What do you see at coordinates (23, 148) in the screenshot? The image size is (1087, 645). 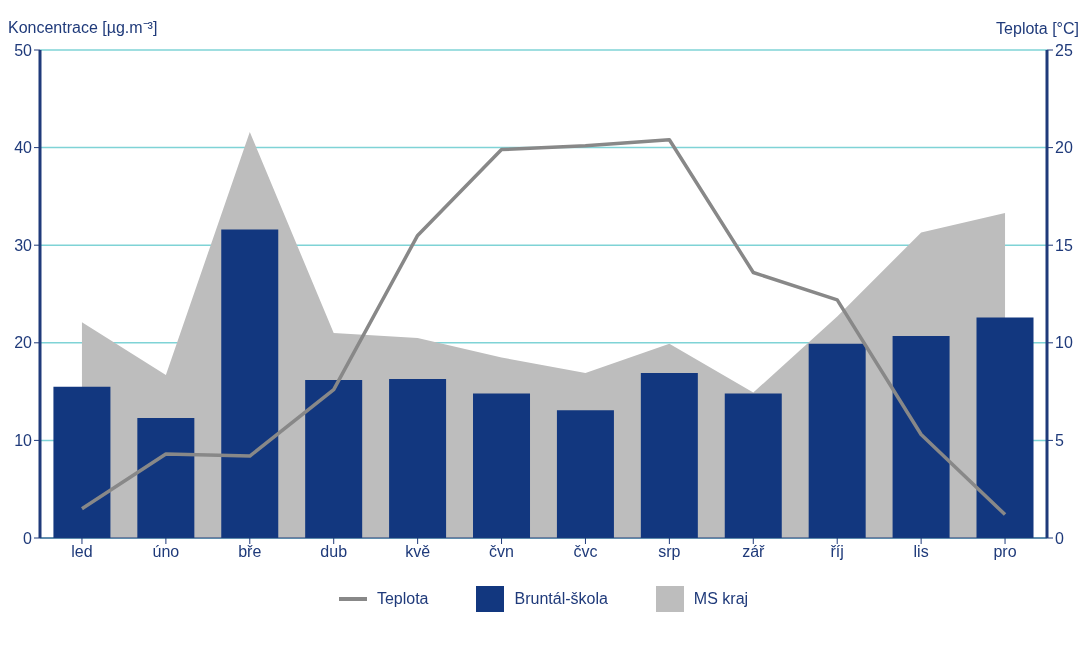 I see `y-tick-label: 40` at bounding box center [23, 148].